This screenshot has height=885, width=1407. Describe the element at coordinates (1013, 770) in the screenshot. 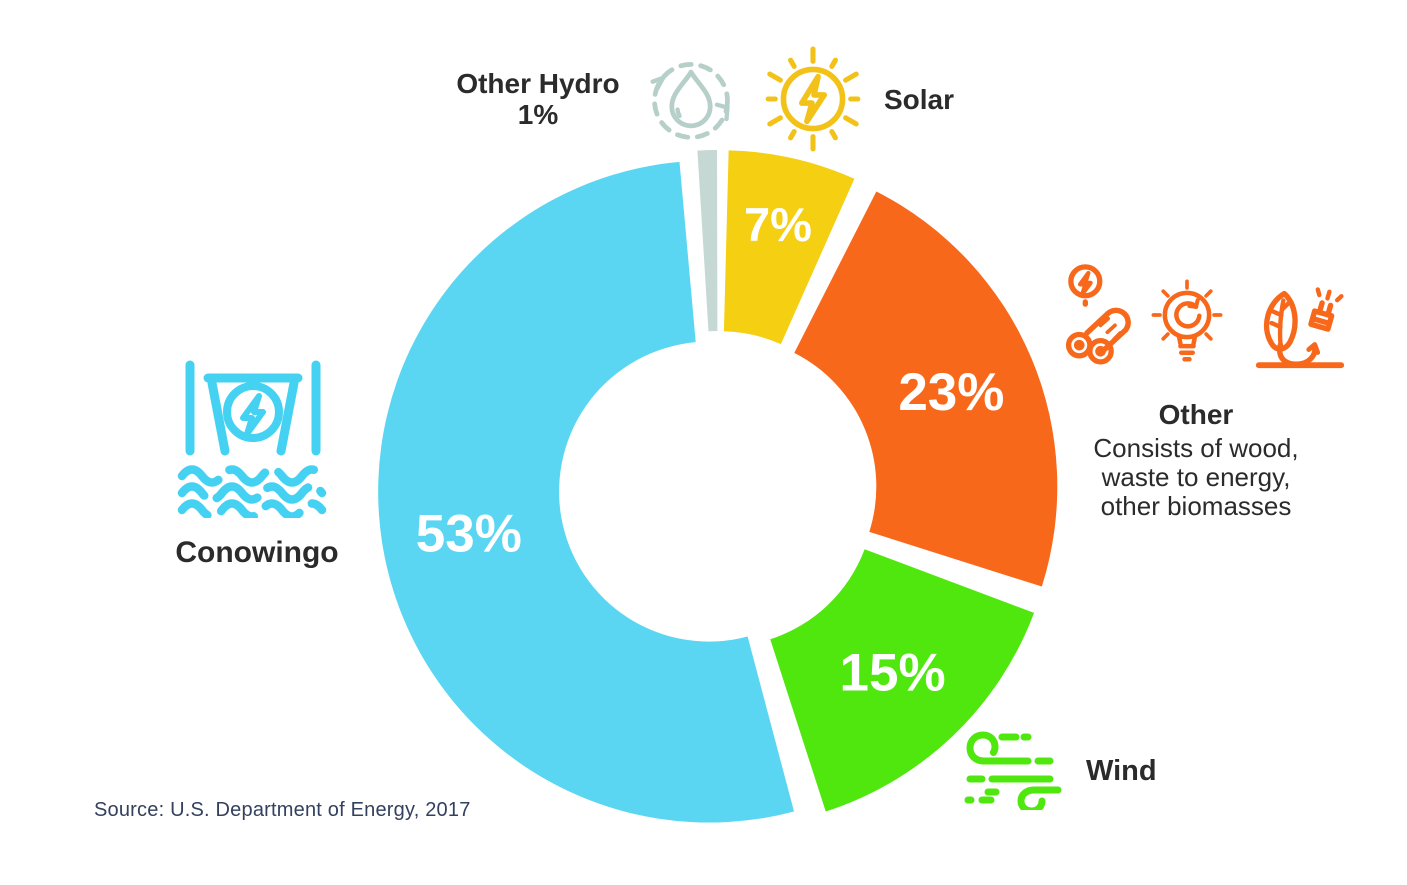

I see `wind-gust-icon` at that location.